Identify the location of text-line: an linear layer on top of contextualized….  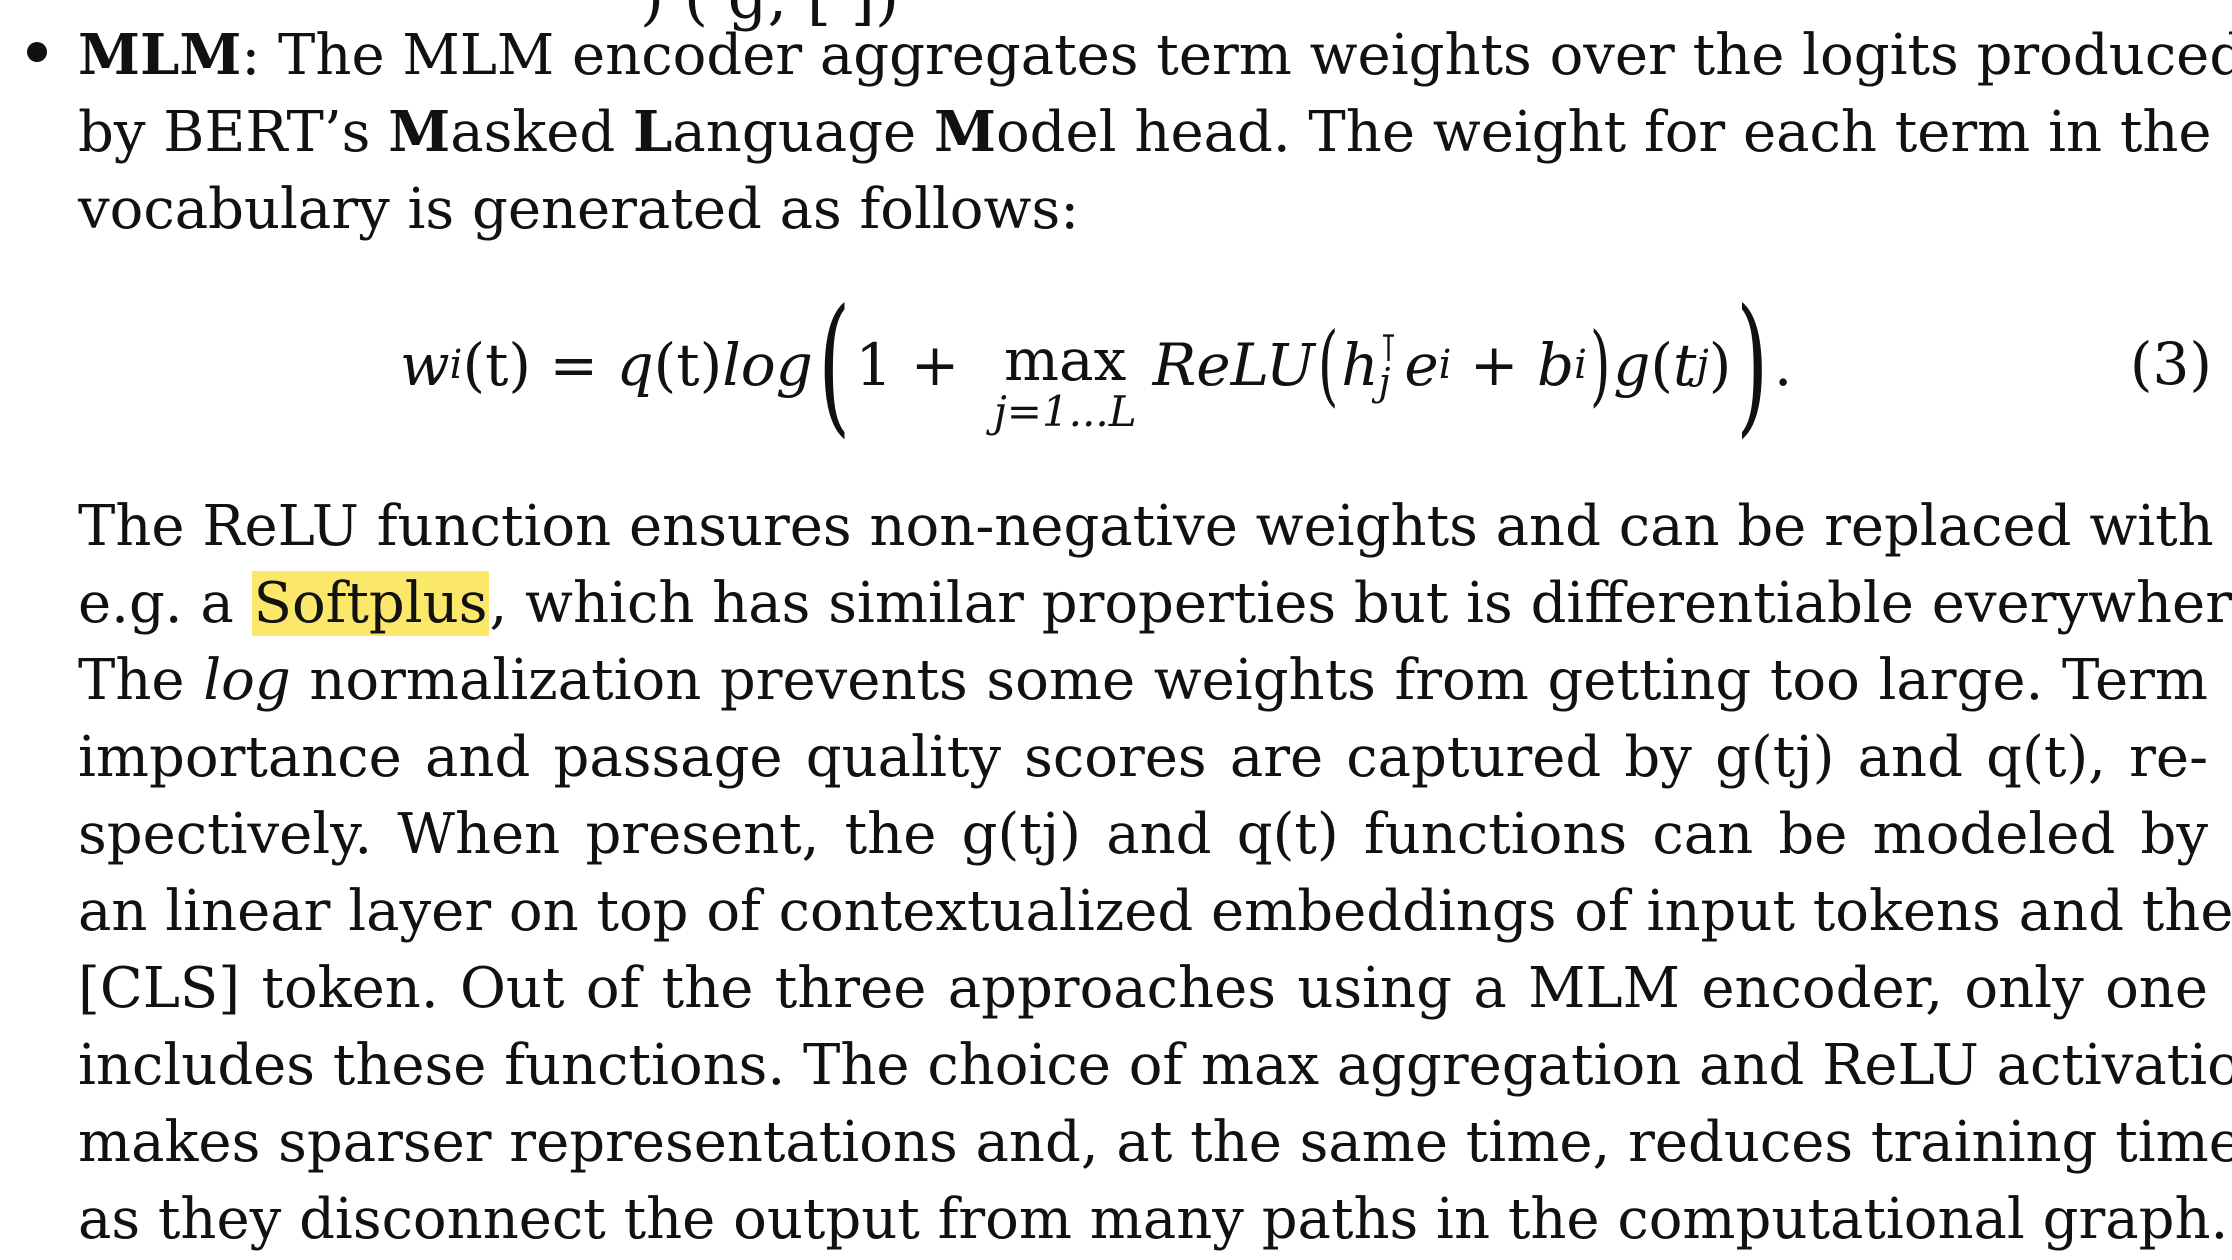
(1155, 911).